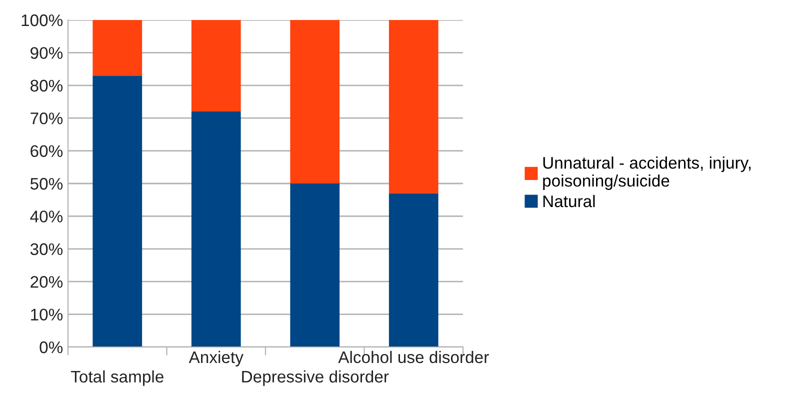 The image size is (786, 403). Describe the element at coordinates (647, 173) in the screenshot. I see `legend-label: Unnatural - accidents, injury, poisoning/suicide` at that location.